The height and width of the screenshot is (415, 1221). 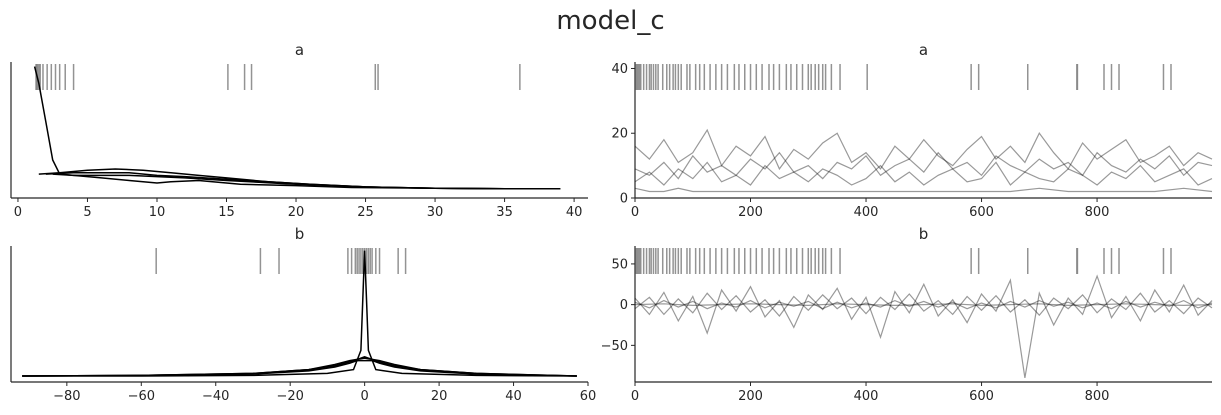 What do you see at coordinates (141, 396) in the screenshot?
I see `x-tick-label: −60` at bounding box center [141, 396].